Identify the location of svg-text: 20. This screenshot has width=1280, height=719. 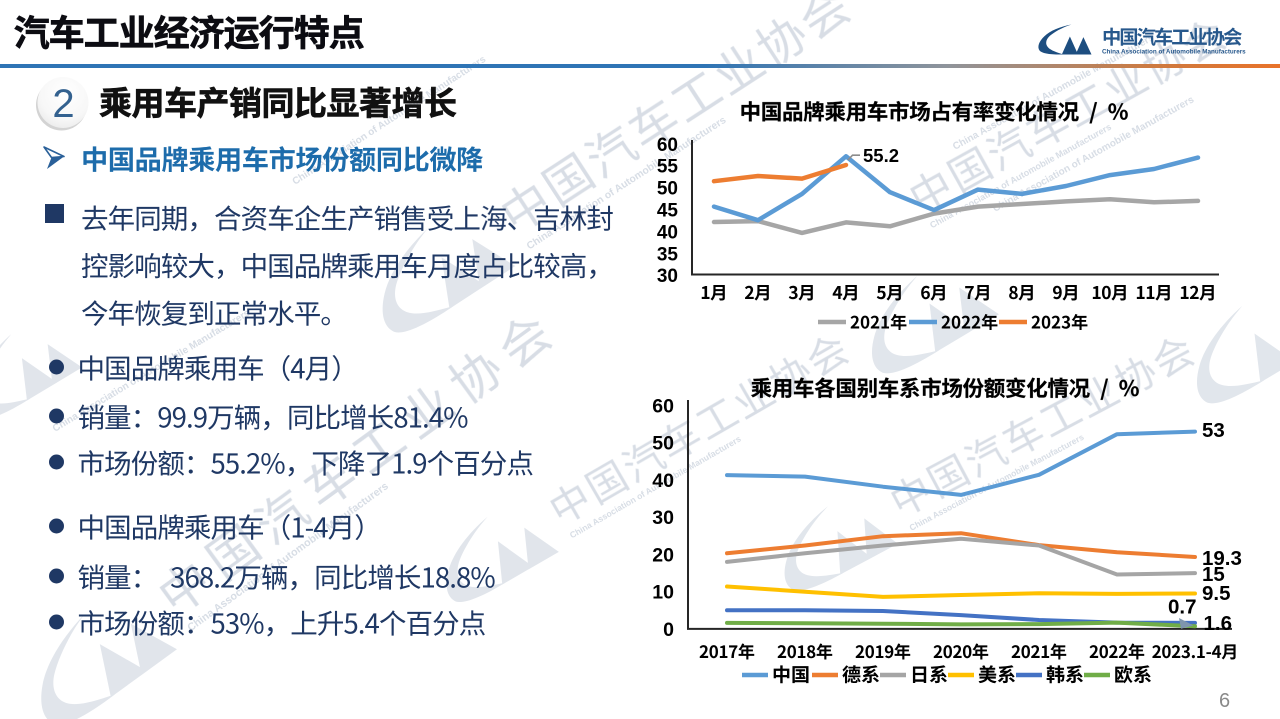
(663, 555).